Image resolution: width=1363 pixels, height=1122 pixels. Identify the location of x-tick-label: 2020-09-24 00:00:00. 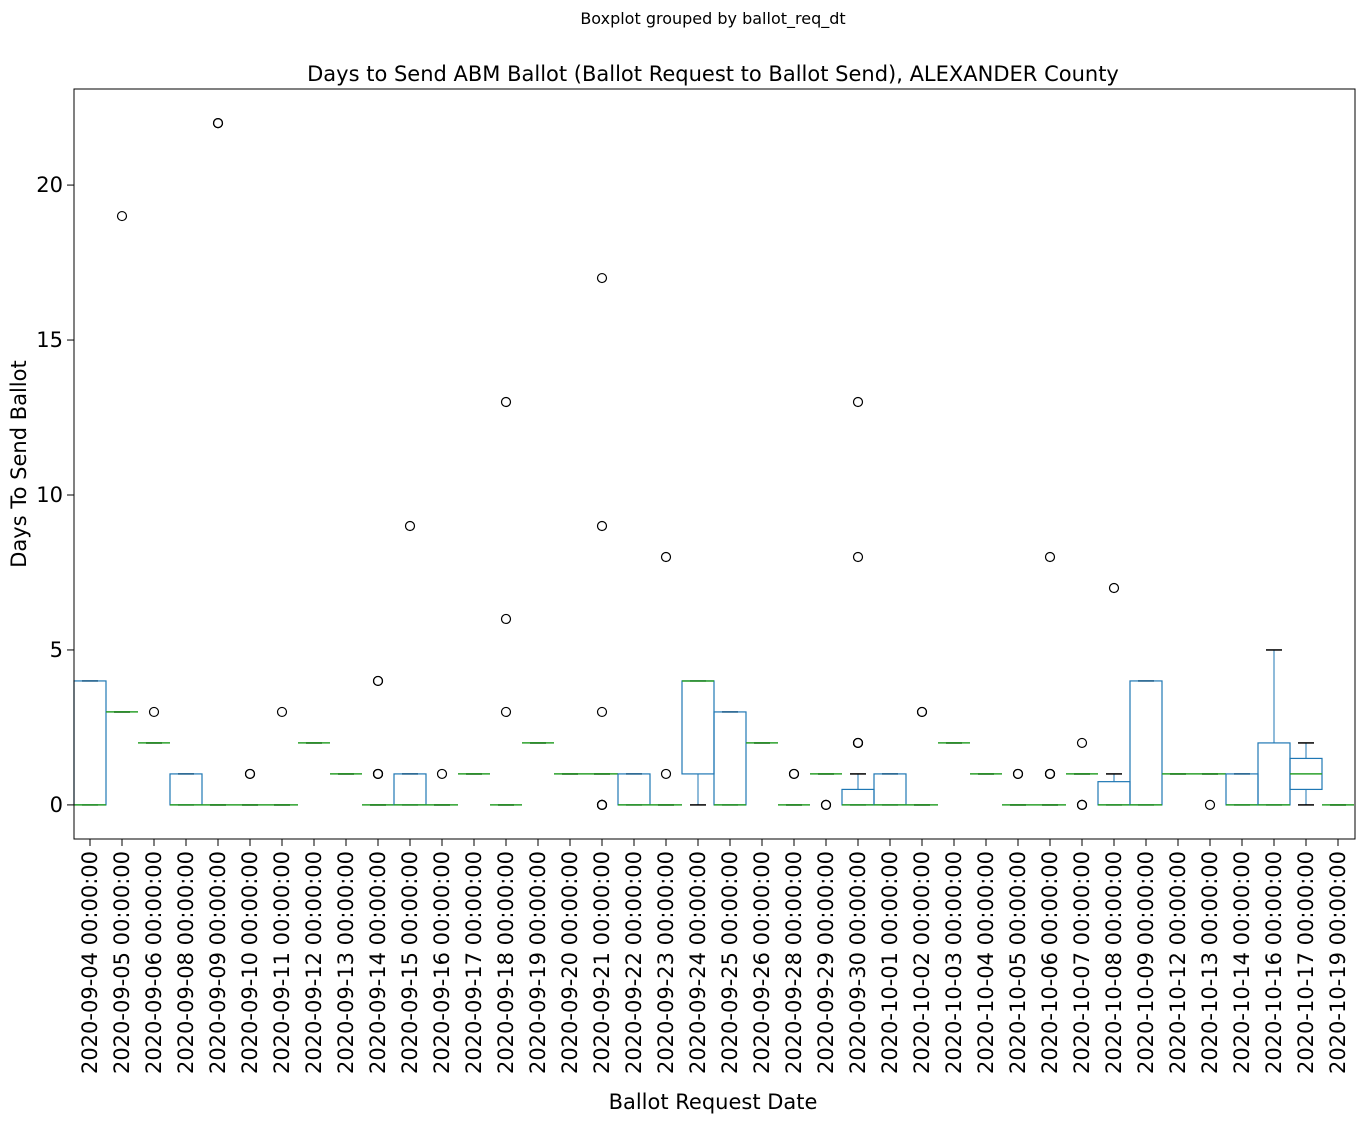
(698, 962).